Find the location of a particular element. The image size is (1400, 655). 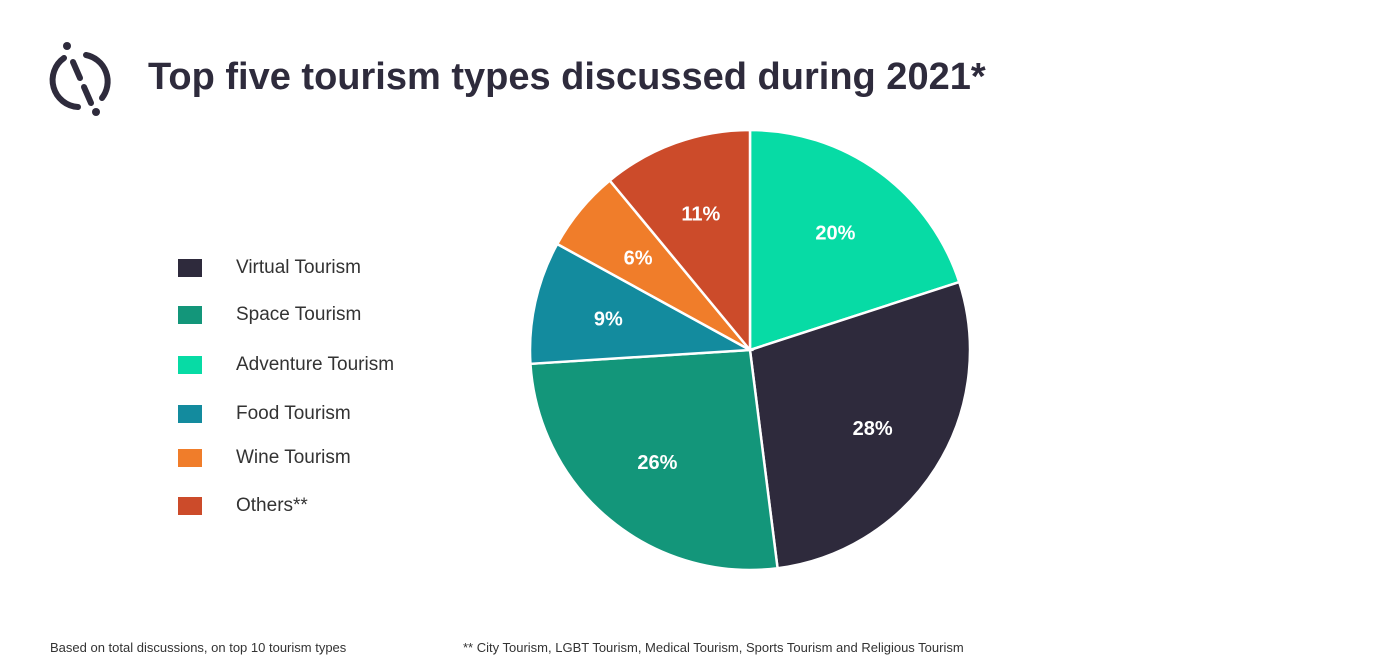

slice-label: 9% is located at coordinates (608, 319).